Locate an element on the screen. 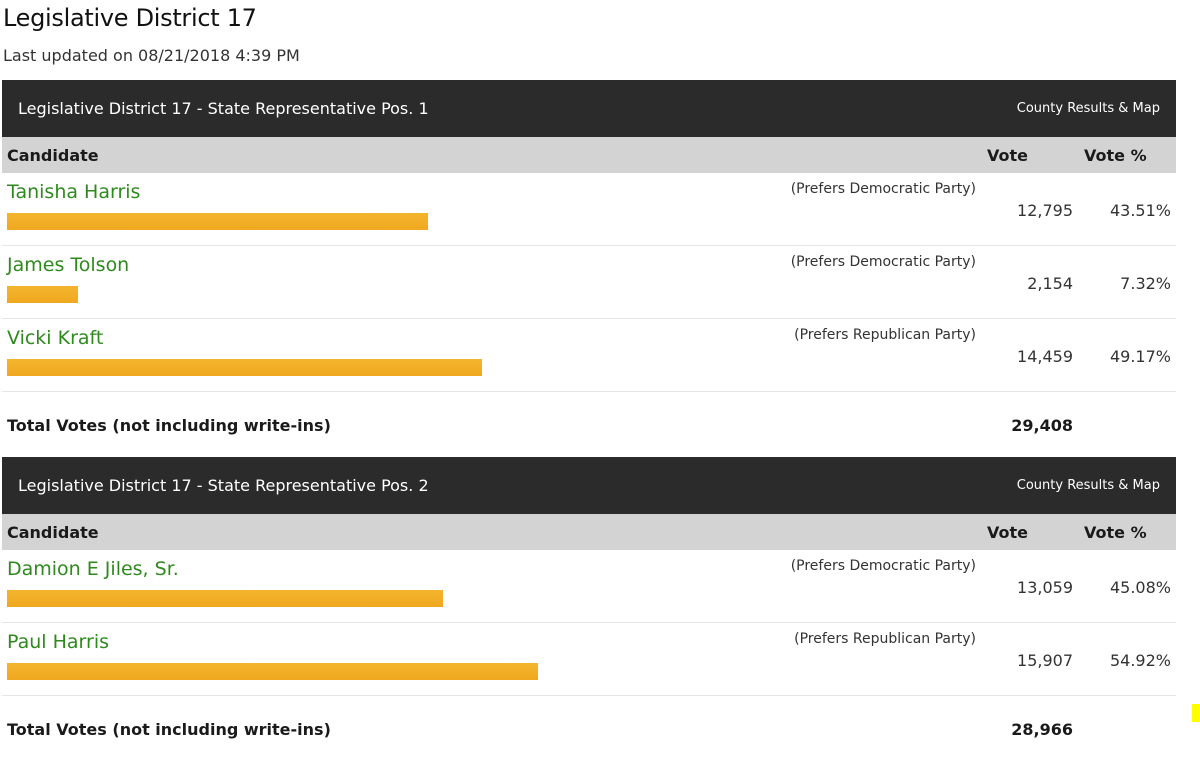  candidate-name-link: Tanisha Harris is located at coordinates (74, 192).